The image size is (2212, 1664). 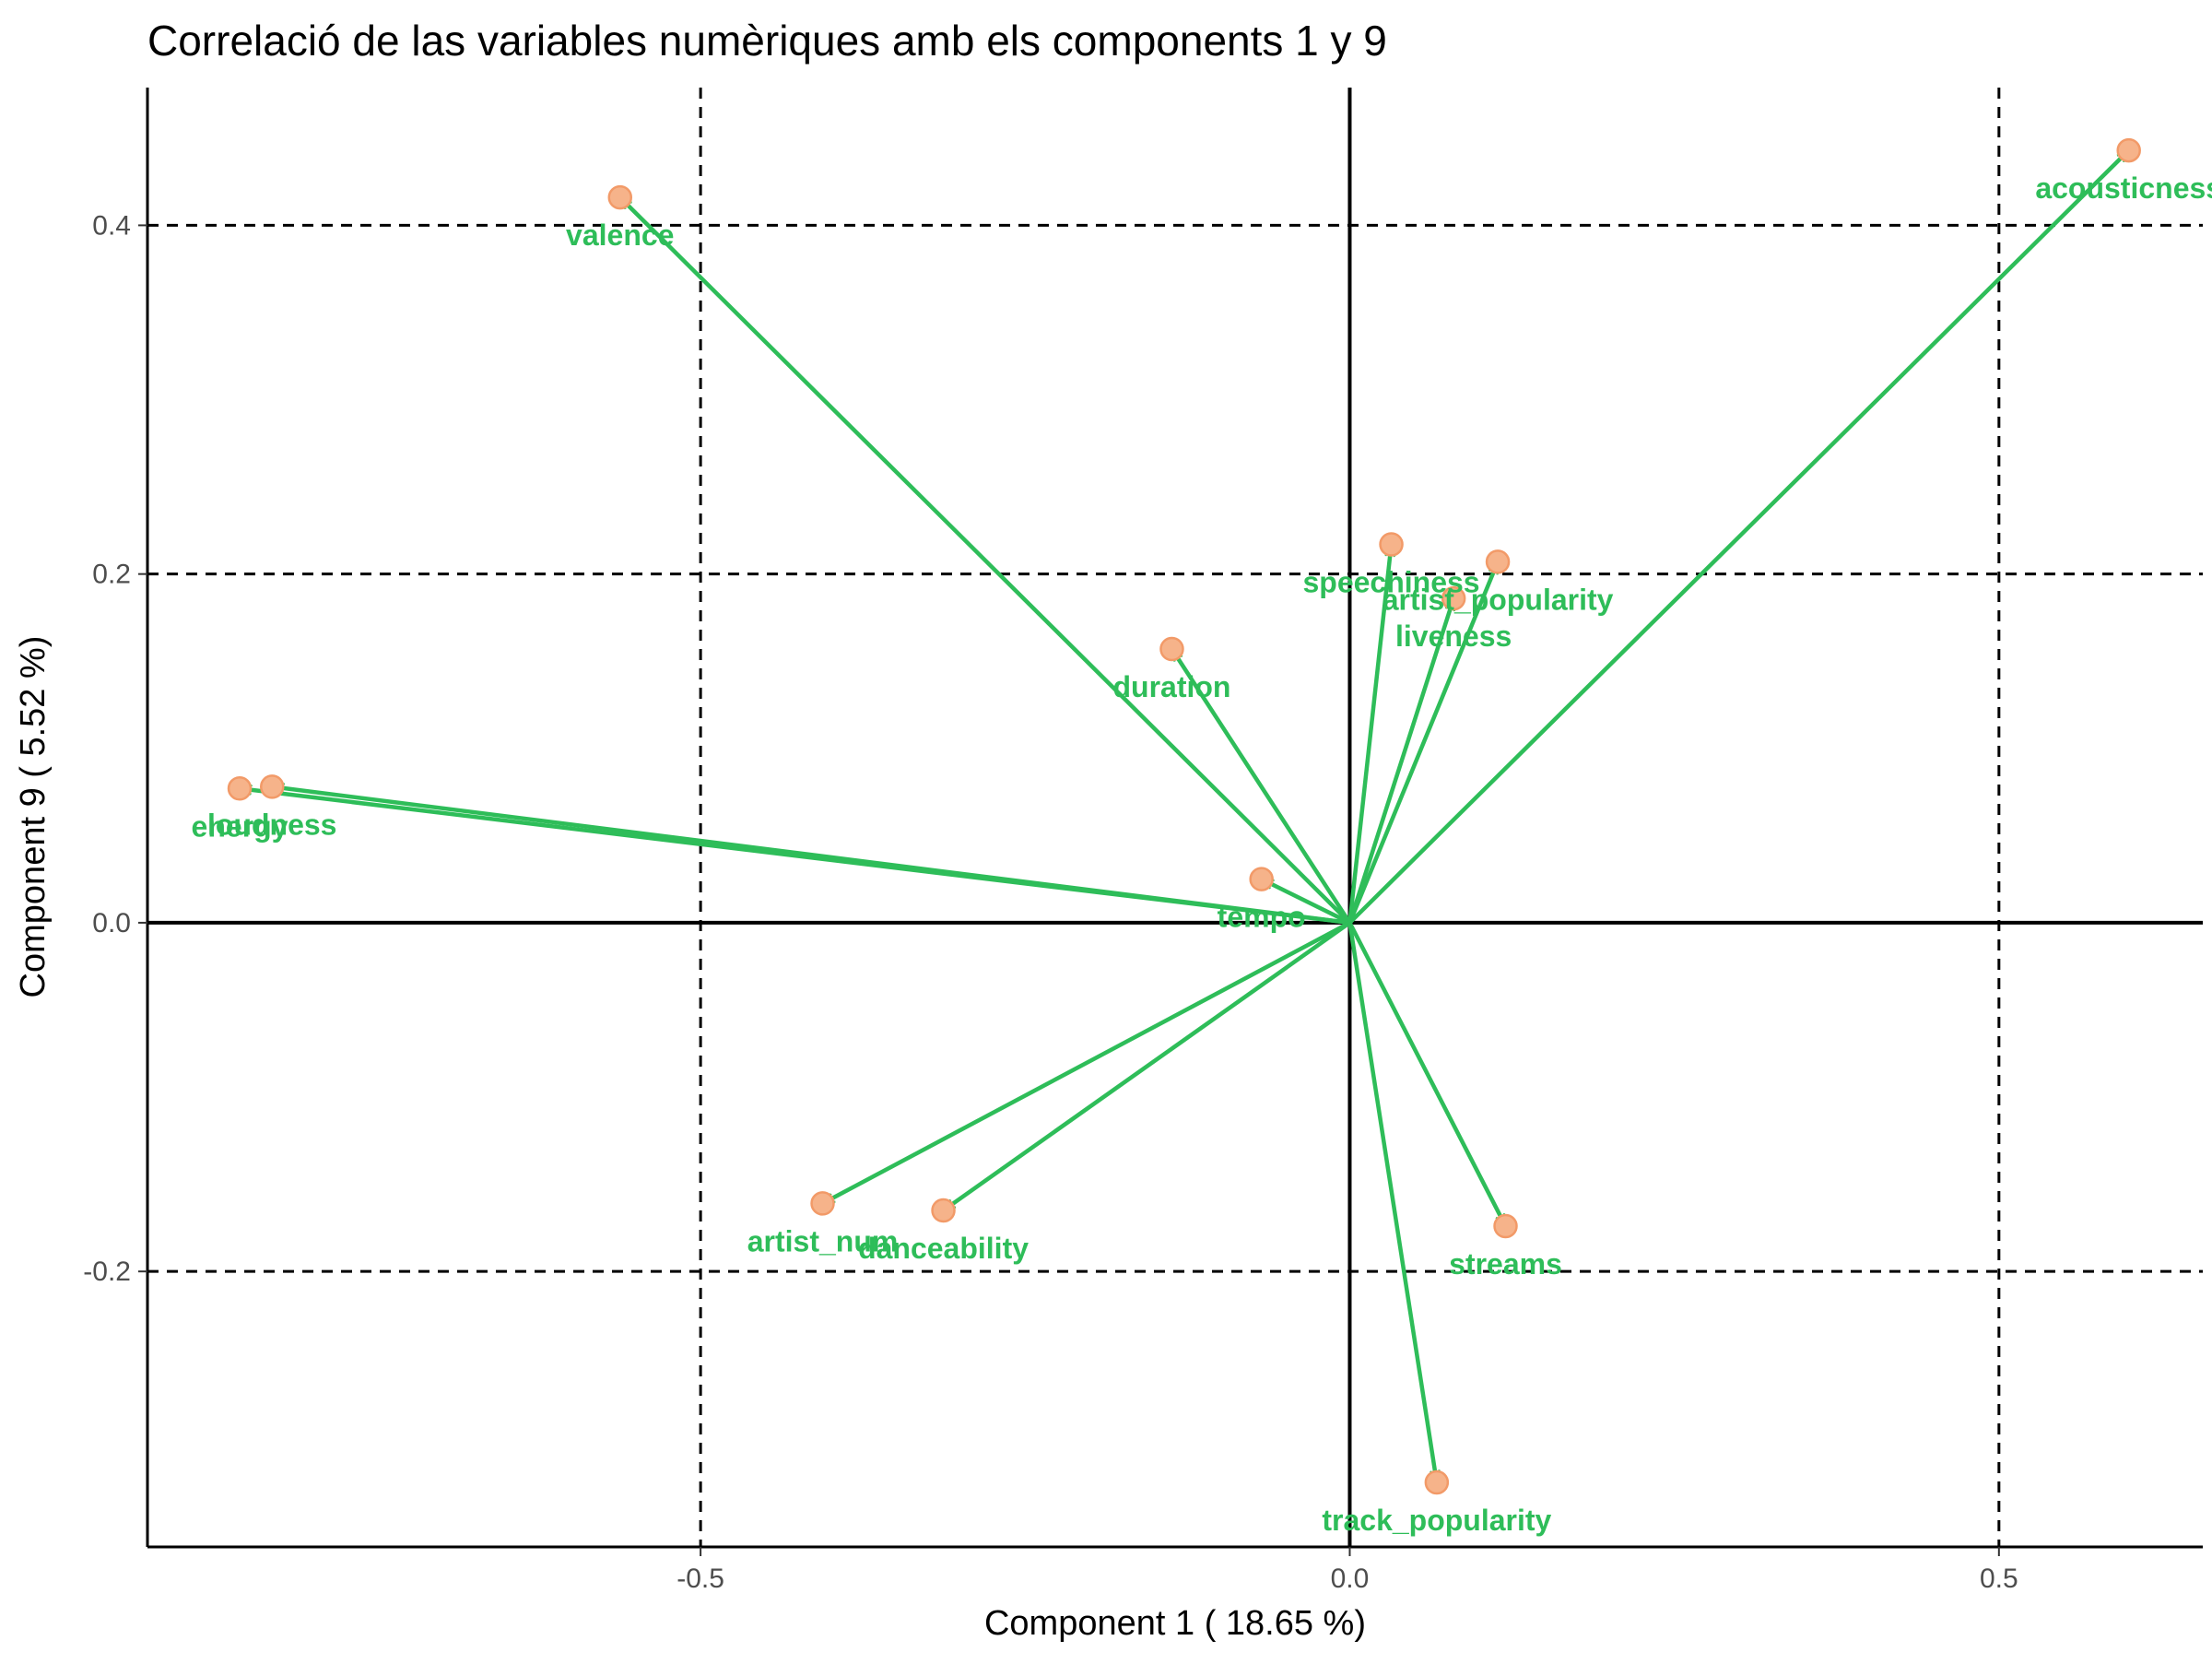 I want to click on y-tick-label-0.4: 0.4, so click(x=111, y=225).